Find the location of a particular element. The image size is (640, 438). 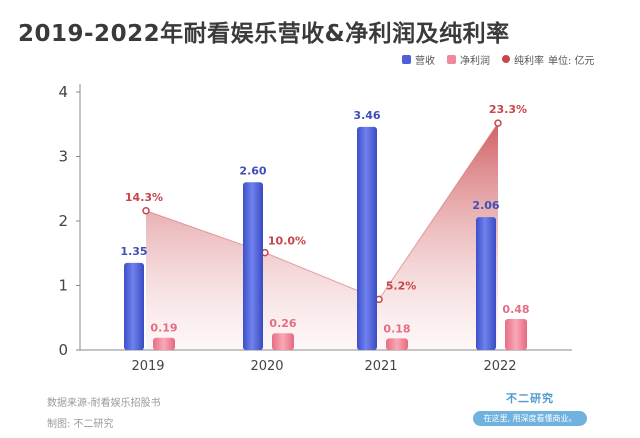

brand-name: 不二研究 is located at coordinates (530, 398).